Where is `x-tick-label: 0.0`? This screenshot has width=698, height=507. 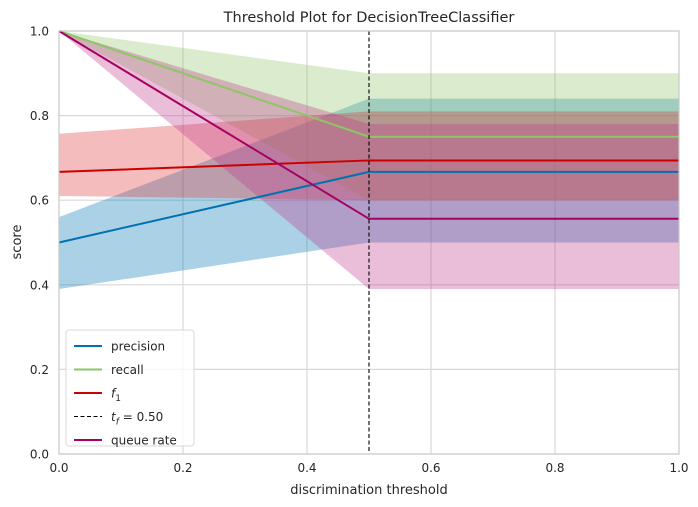
x-tick-label: 0.0 is located at coordinates (58, 468).